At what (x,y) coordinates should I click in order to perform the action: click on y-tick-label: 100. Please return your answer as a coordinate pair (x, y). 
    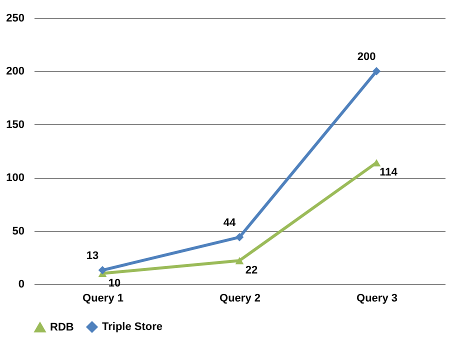
    Looking at the image, I should click on (15, 178).